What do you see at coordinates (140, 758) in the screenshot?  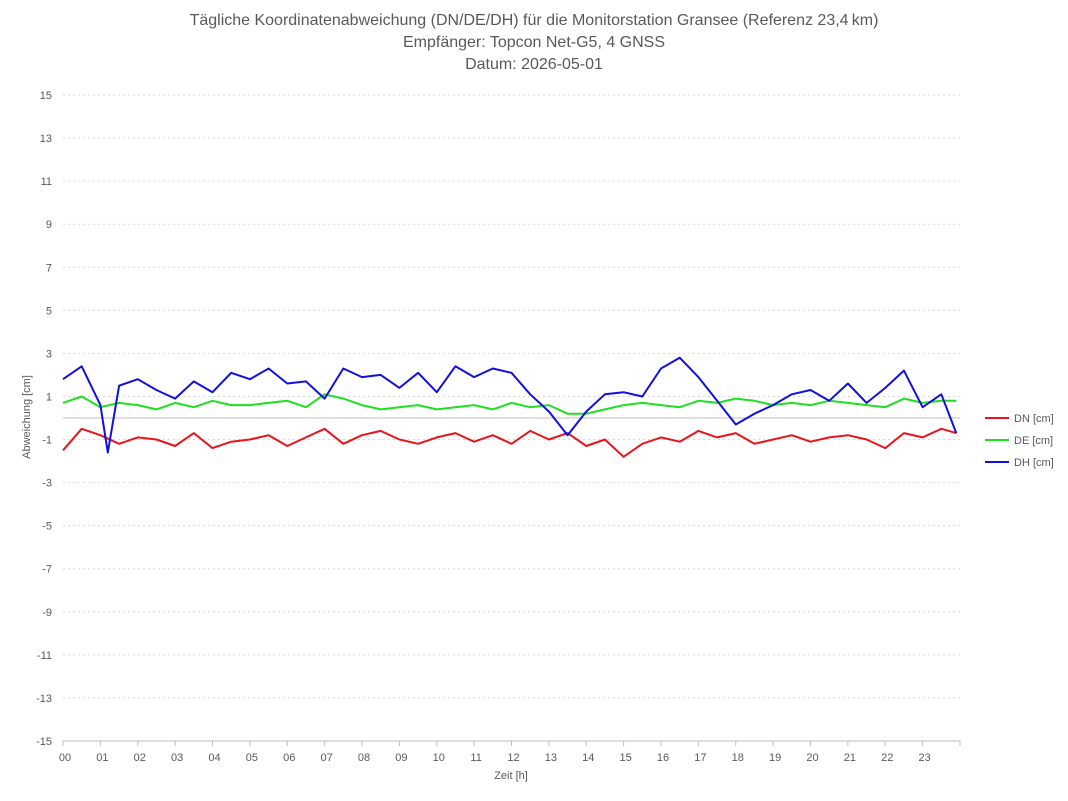 I see `x-tick-label: 02` at bounding box center [140, 758].